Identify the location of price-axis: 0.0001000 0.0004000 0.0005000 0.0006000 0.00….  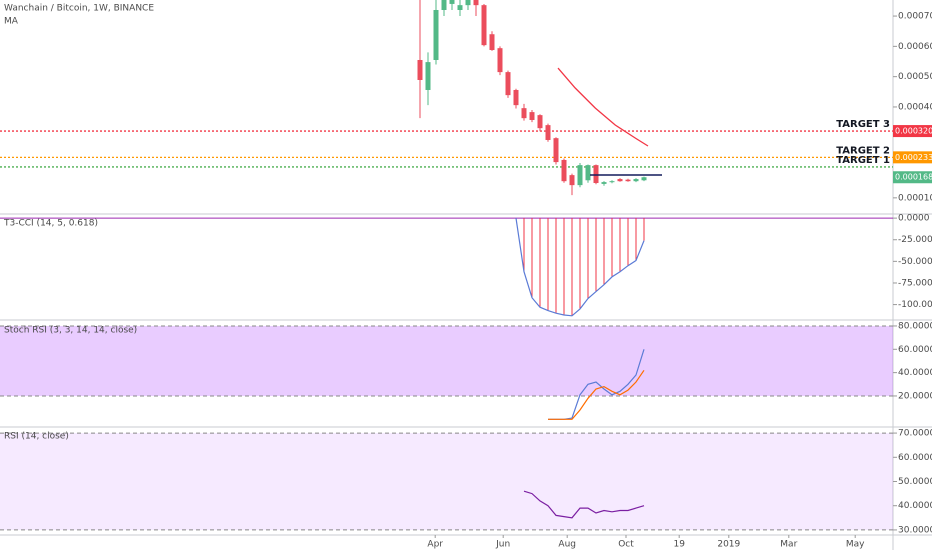
(912, 107).